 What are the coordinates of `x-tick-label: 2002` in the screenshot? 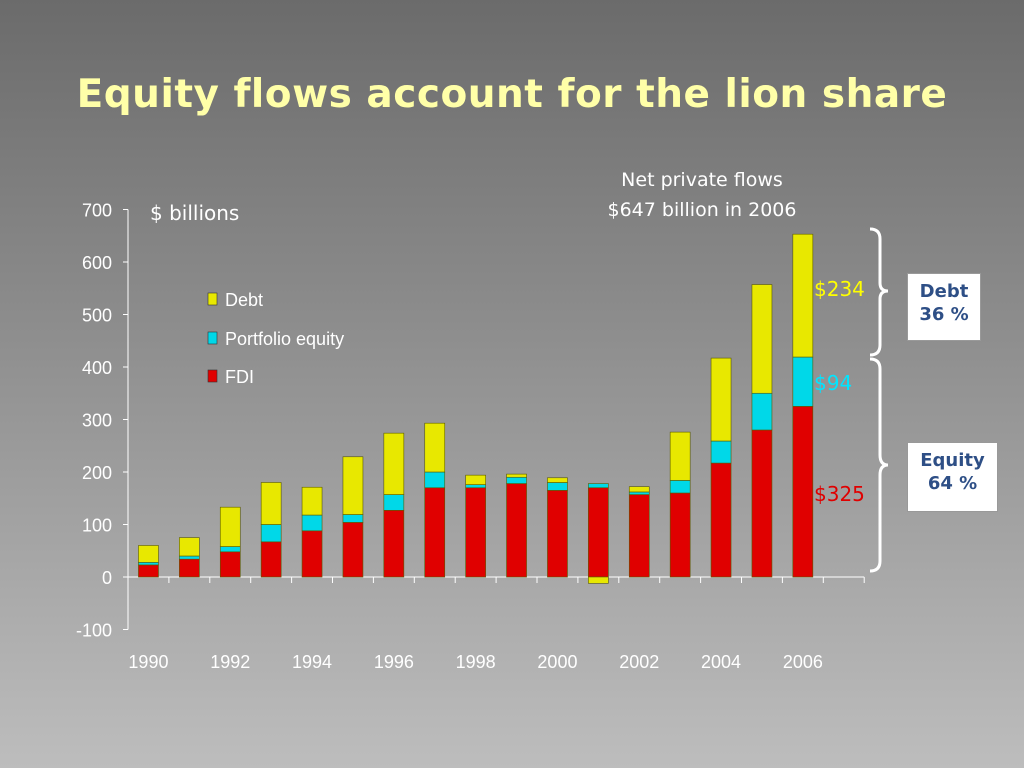 It's located at (639, 662).